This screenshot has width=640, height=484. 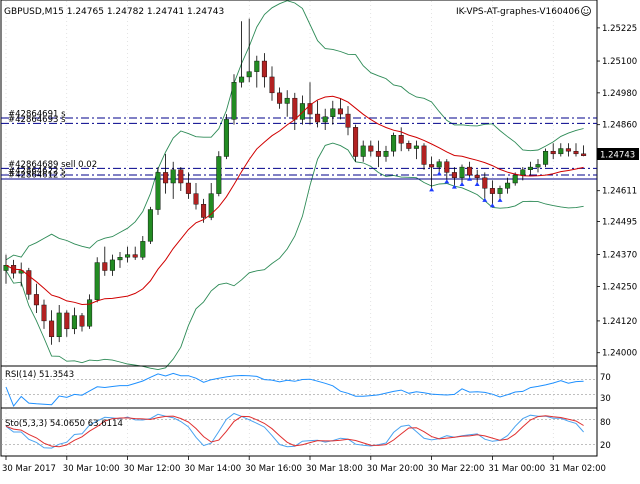 What do you see at coordinates (619, 62) in the screenshot?
I see `price-scale-label: 1.25100` at bounding box center [619, 62].